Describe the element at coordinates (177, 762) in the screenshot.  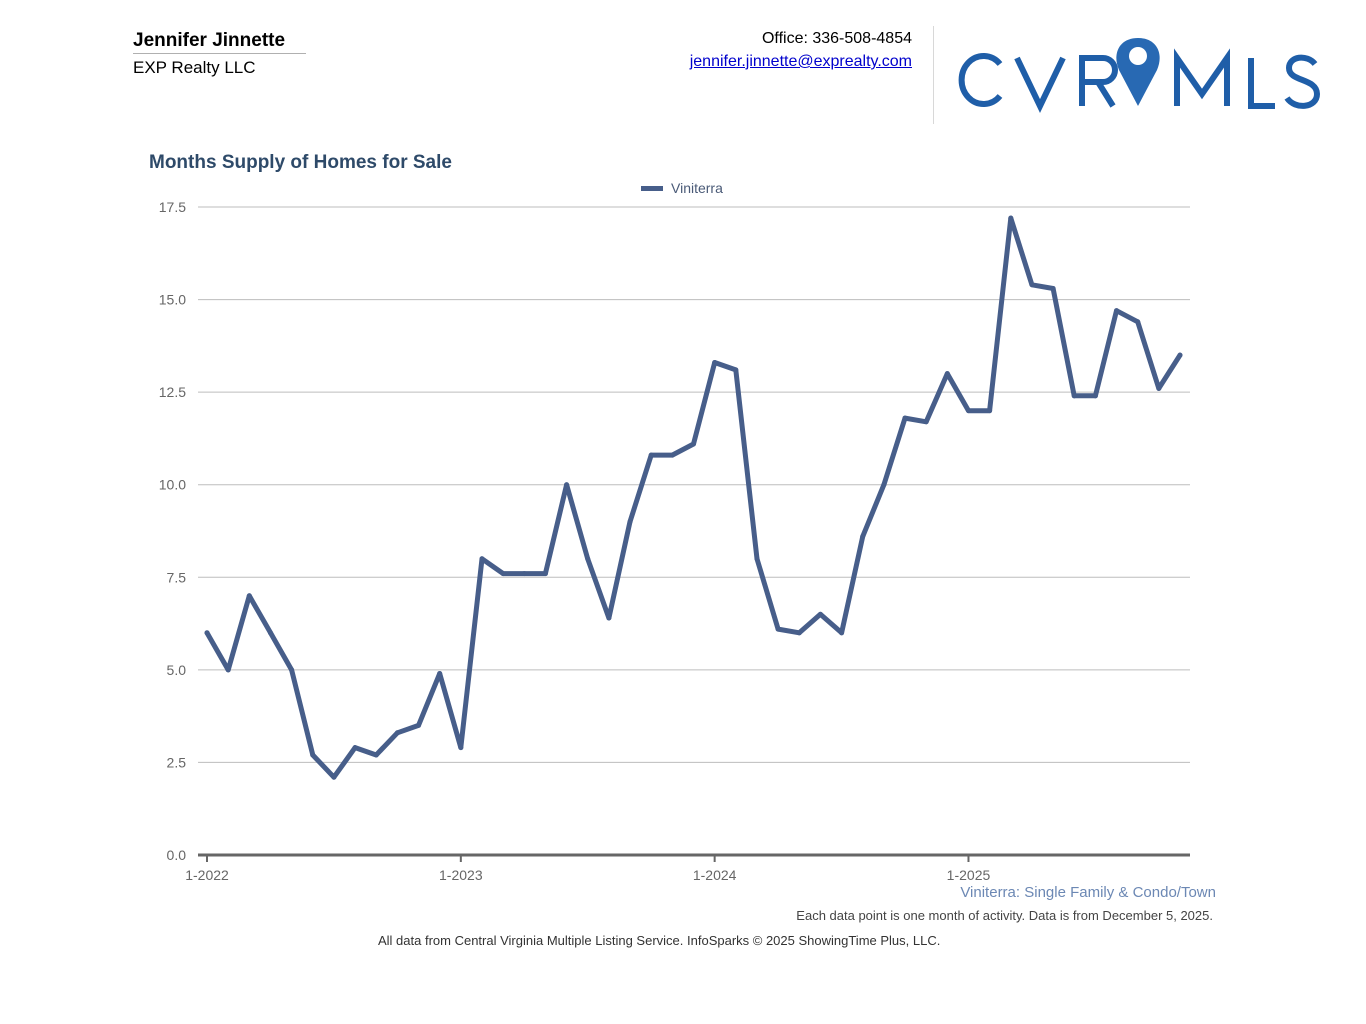
I see `y-tick-label: 2.5` at that location.